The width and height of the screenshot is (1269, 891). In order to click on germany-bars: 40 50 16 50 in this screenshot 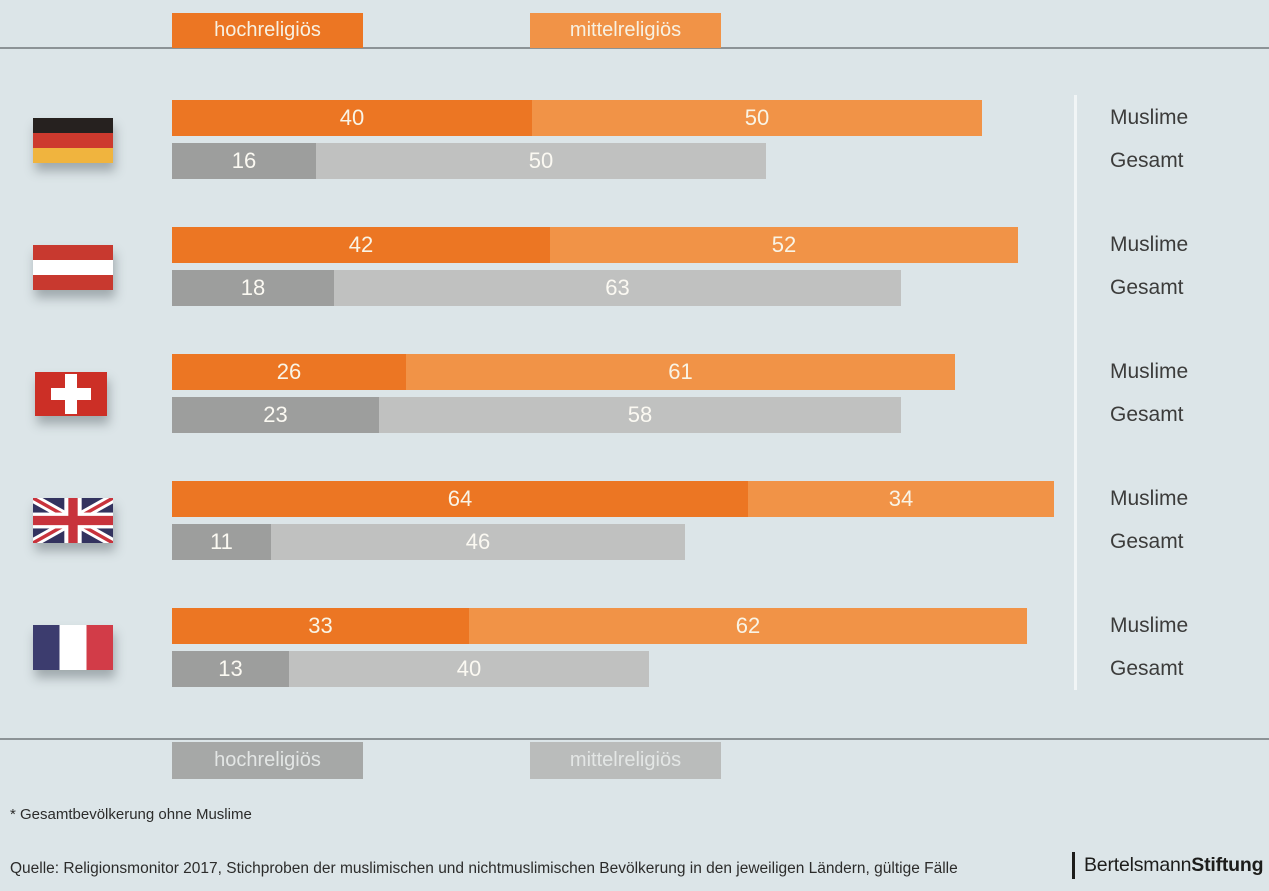, I will do `click(577, 139)`.